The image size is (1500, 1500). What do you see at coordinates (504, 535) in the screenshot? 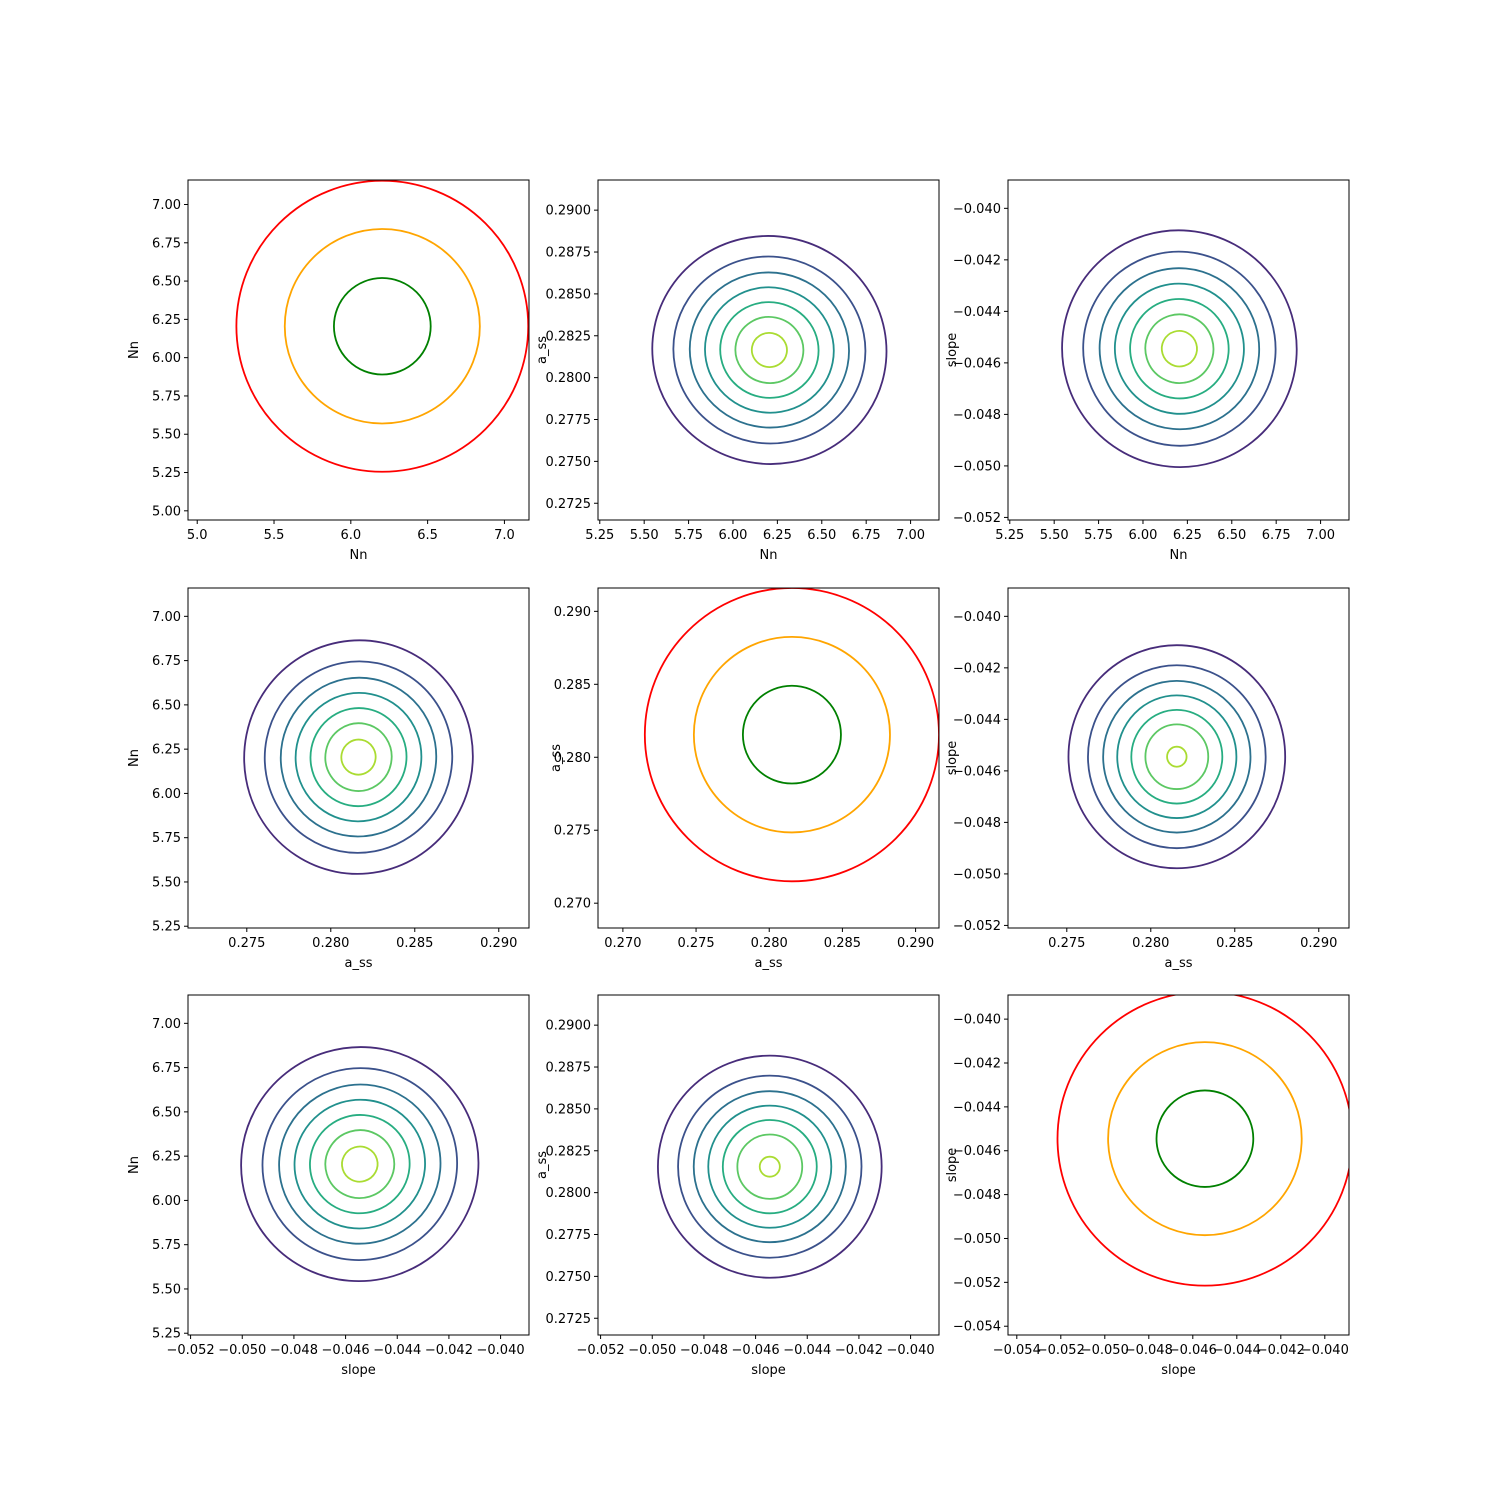
I see `x-tick-label: 7.0` at bounding box center [504, 535].